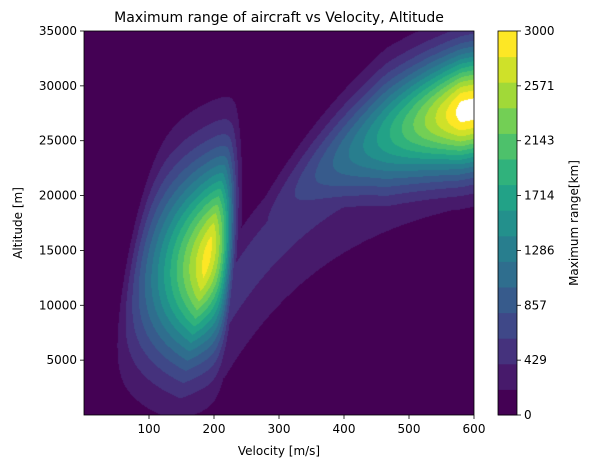 The width and height of the screenshot is (592, 468). Describe the element at coordinates (539, 86) in the screenshot. I see `colorbar-tick-label: 2571` at that location.